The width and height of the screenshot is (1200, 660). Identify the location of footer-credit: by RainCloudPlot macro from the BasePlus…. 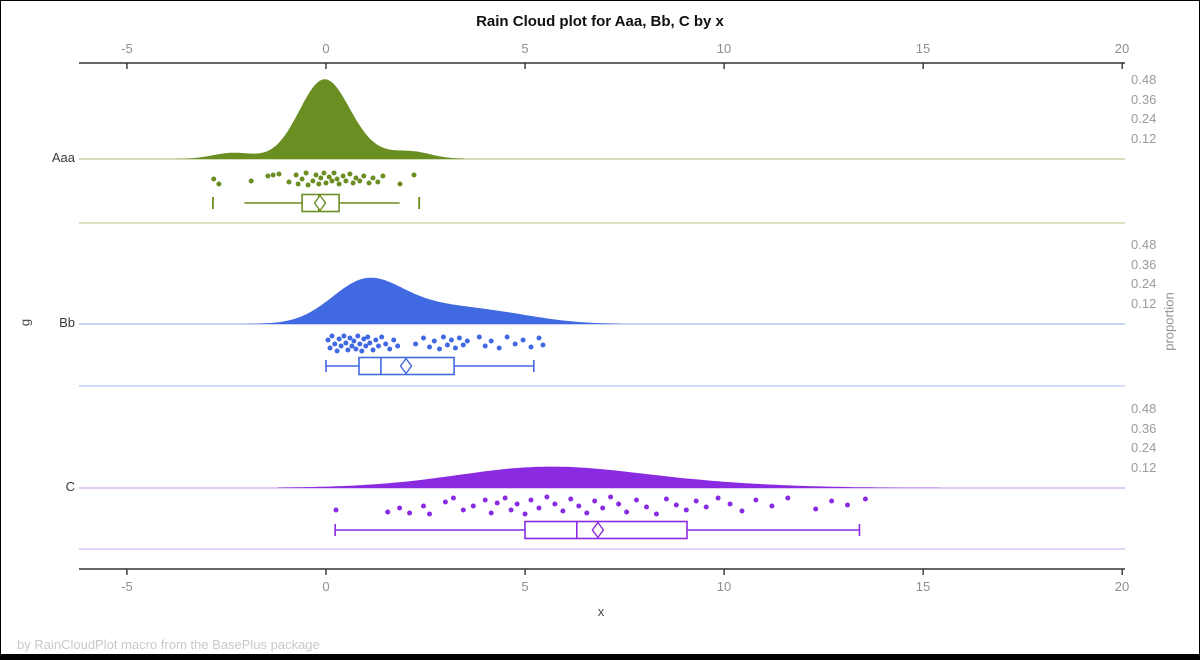
(168, 644).